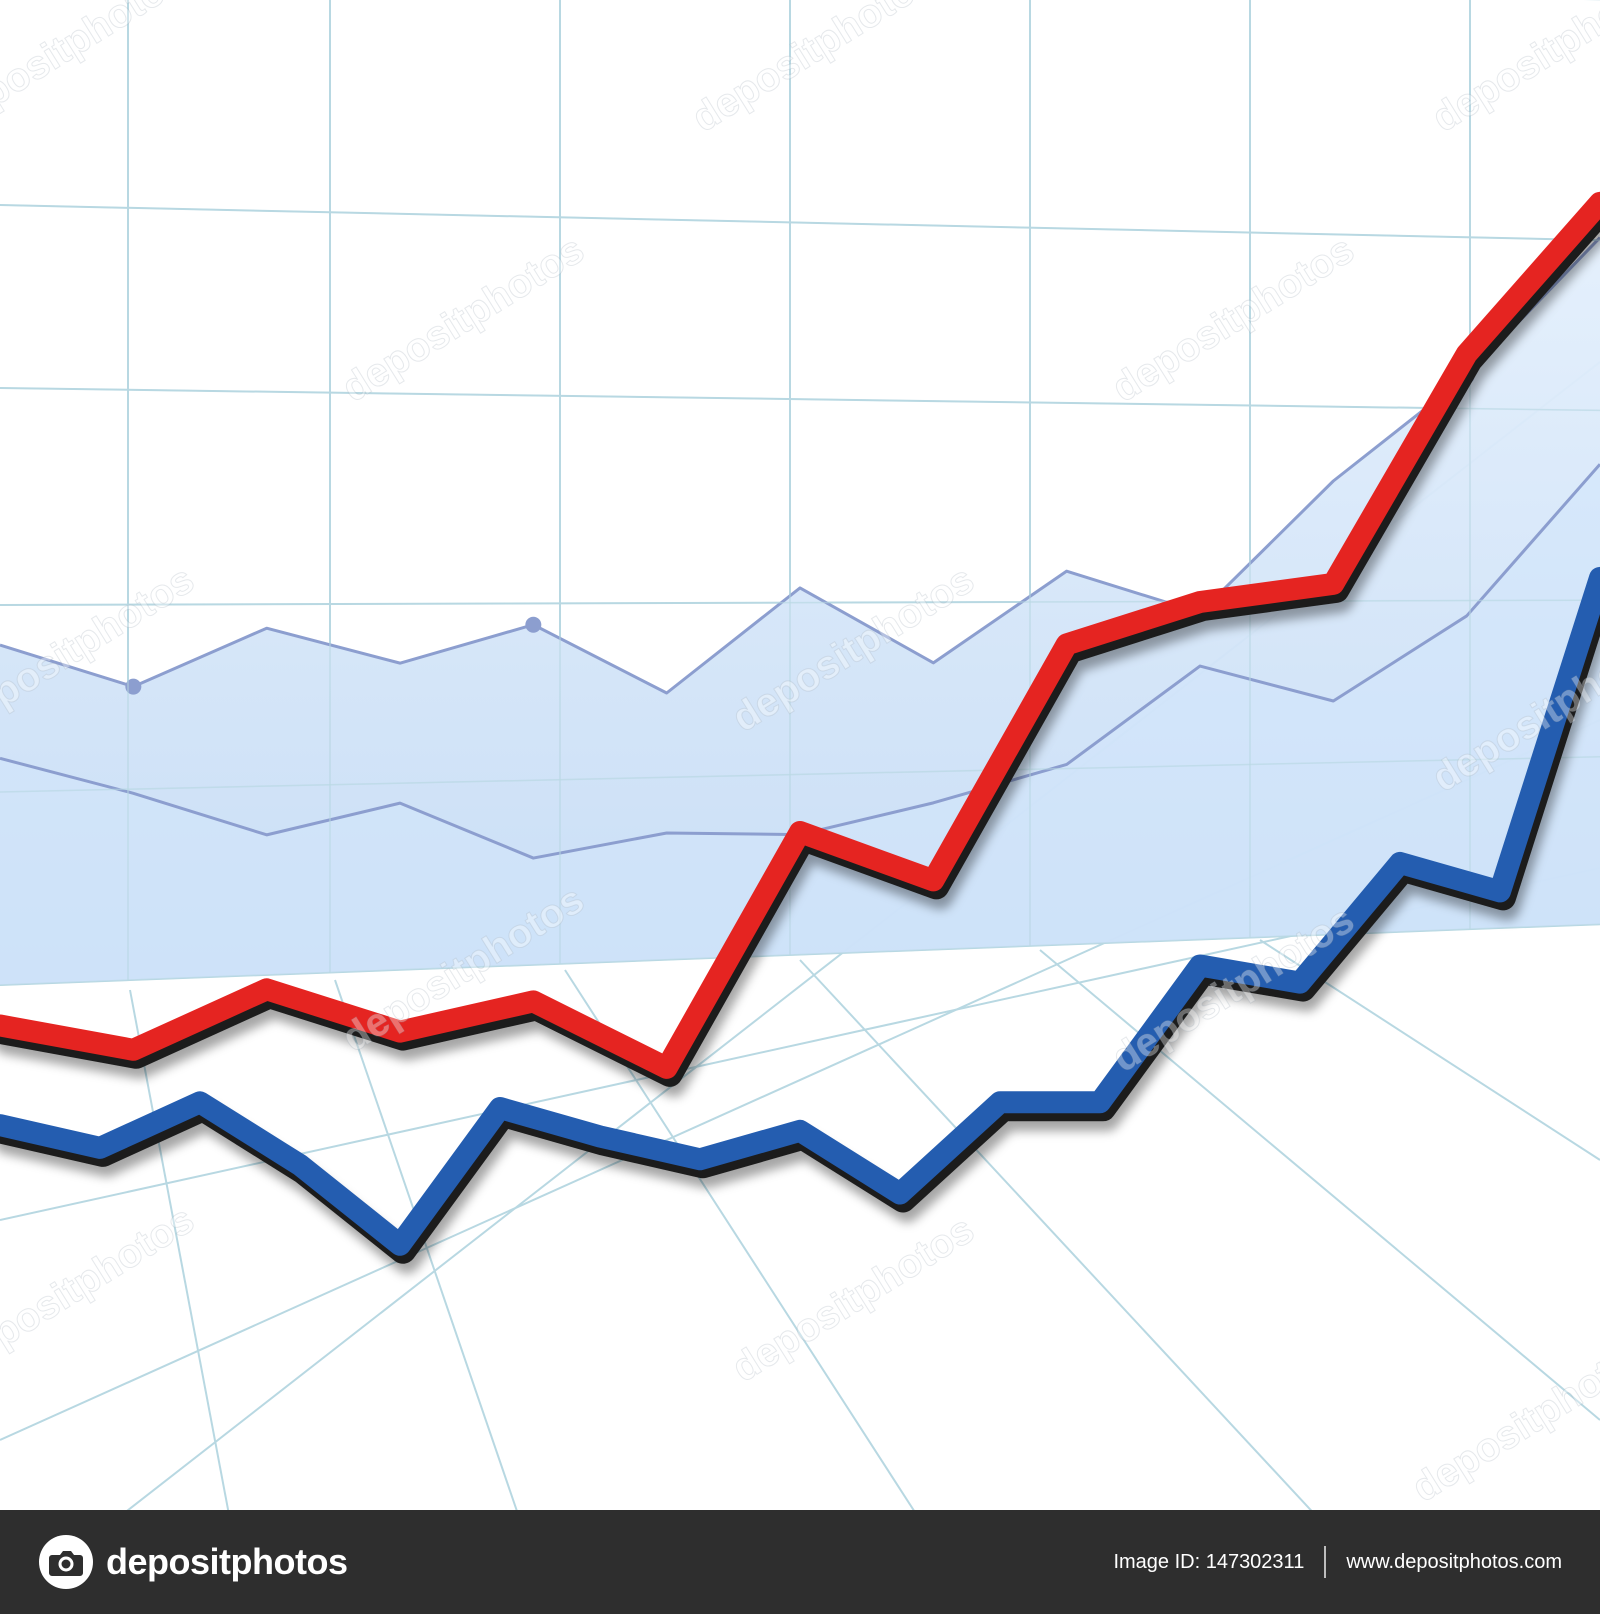 This screenshot has height=1614, width=1600. I want to click on footer-brand: depositphotos, so click(193, 1562).